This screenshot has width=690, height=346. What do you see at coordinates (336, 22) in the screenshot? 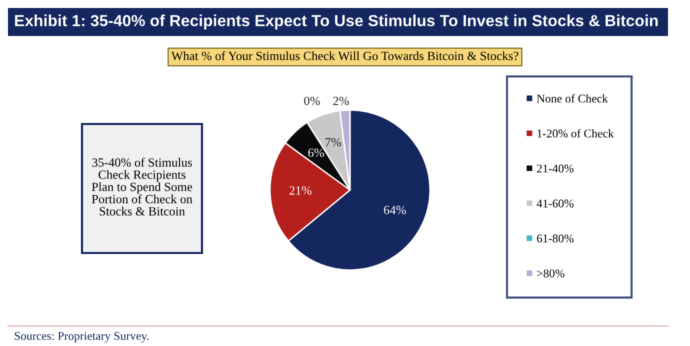
I see `chart-title: Exhibit 1: 35-40% of Recipients Expect To Use Stimulus To Invest in Stocks & Bitcoin` at bounding box center [336, 22].